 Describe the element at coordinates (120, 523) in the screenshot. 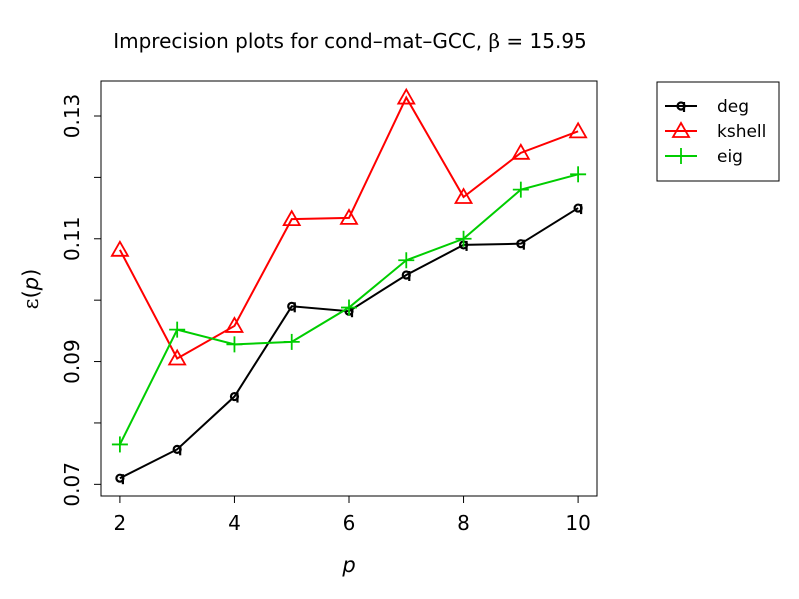

I see `x-tick-label: 2` at that location.